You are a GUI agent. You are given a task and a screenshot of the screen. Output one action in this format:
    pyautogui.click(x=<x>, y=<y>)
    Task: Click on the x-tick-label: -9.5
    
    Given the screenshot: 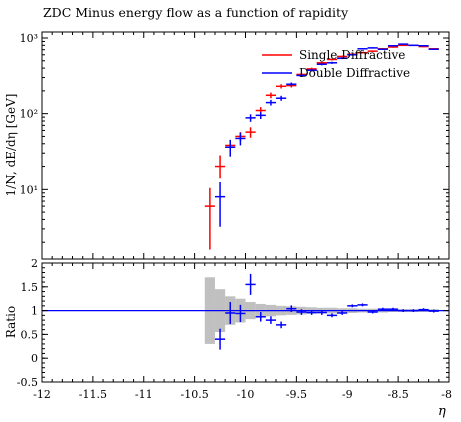 What is the action you would take?
    pyautogui.click(x=296, y=394)
    